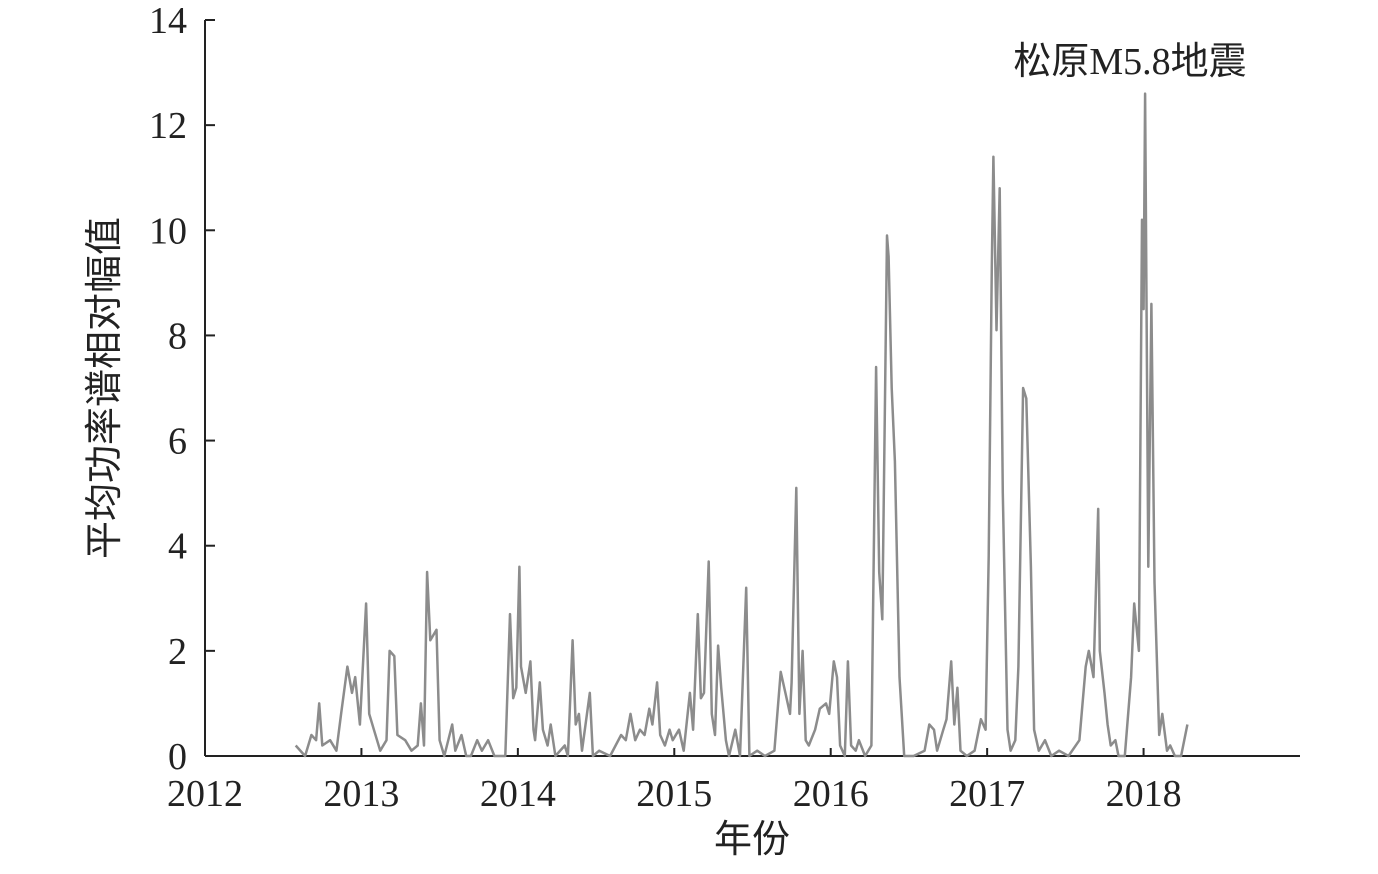  What do you see at coordinates (168, 126) in the screenshot?
I see `y-tick-label: 12` at bounding box center [168, 126].